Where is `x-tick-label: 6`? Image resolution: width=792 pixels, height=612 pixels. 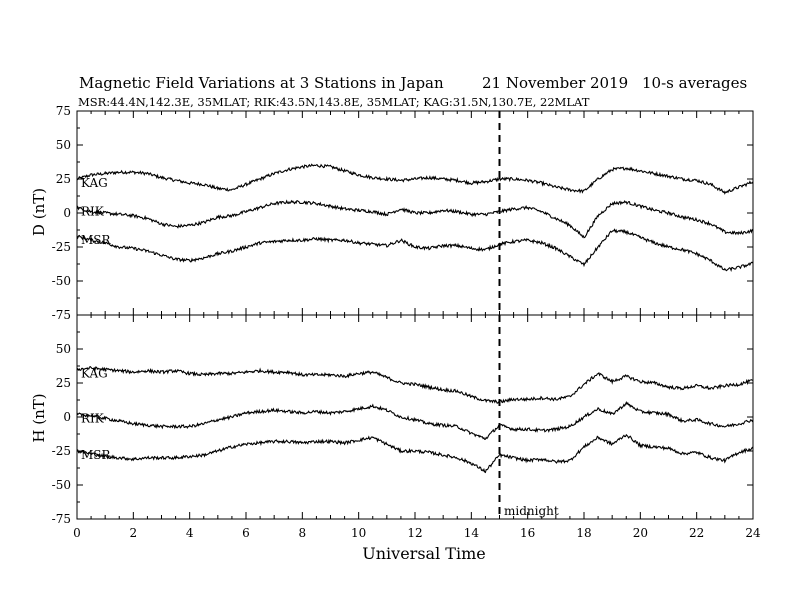
x-tick-label: 6 is located at coordinates (246, 533).